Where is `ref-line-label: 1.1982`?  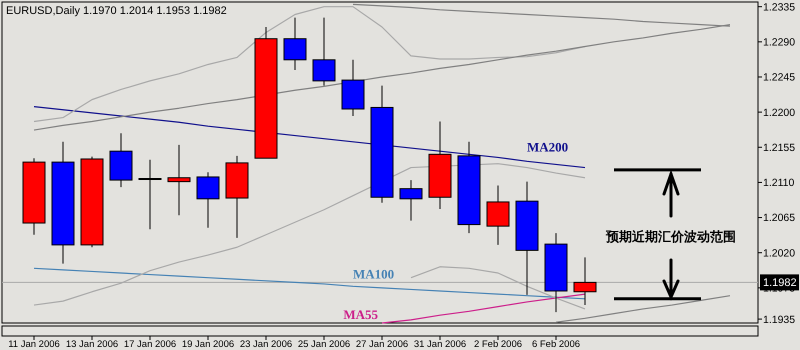 ref-line-label: 1.1982 is located at coordinates (780, 283).